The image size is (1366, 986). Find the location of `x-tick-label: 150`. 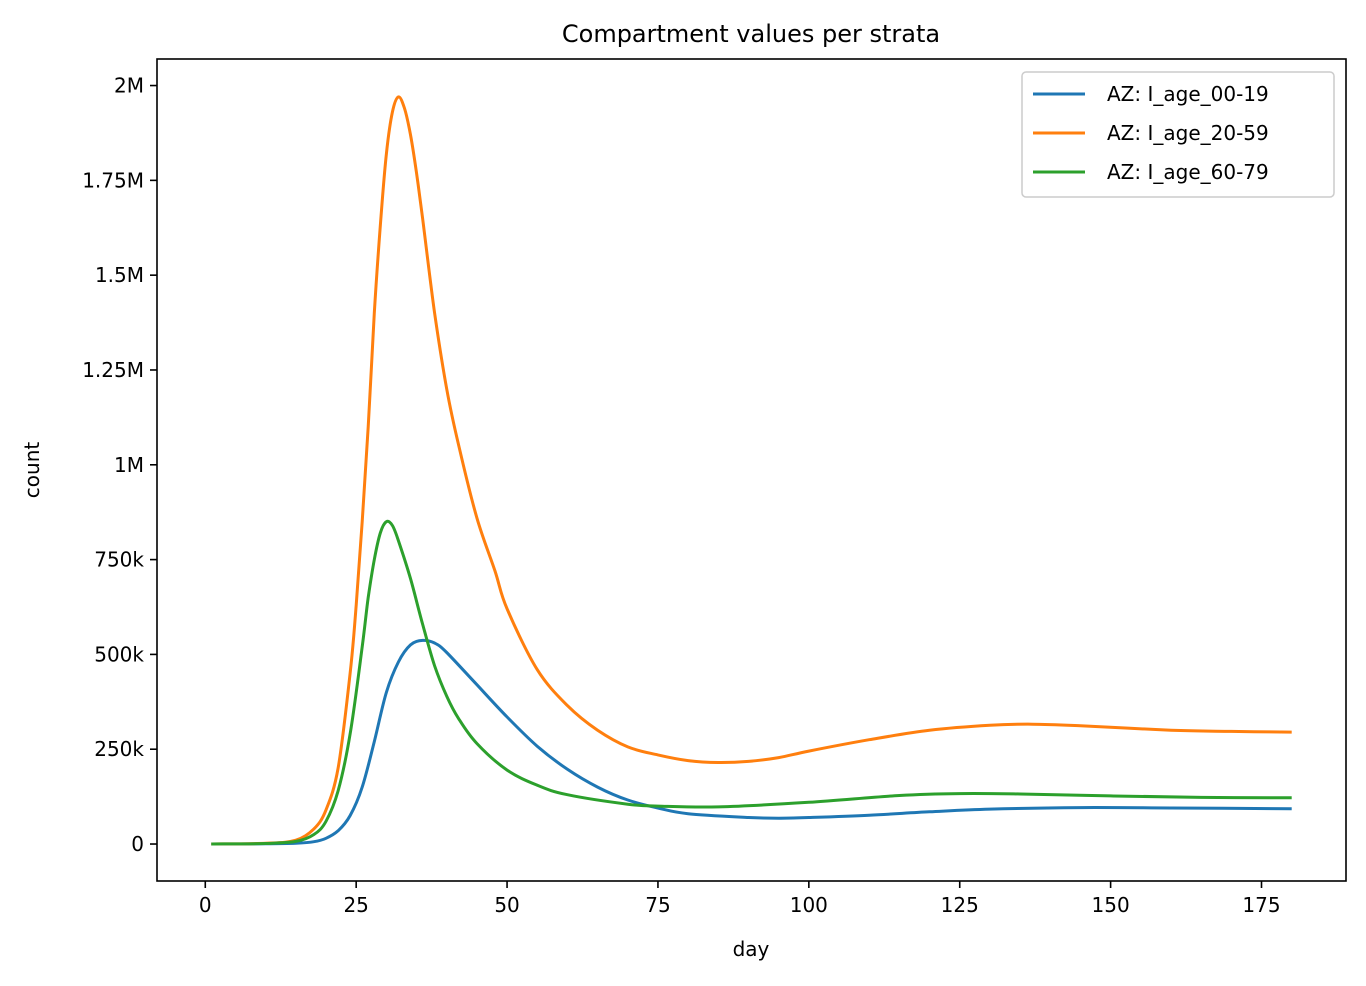

x-tick-label: 150 is located at coordinates (1111, 905).